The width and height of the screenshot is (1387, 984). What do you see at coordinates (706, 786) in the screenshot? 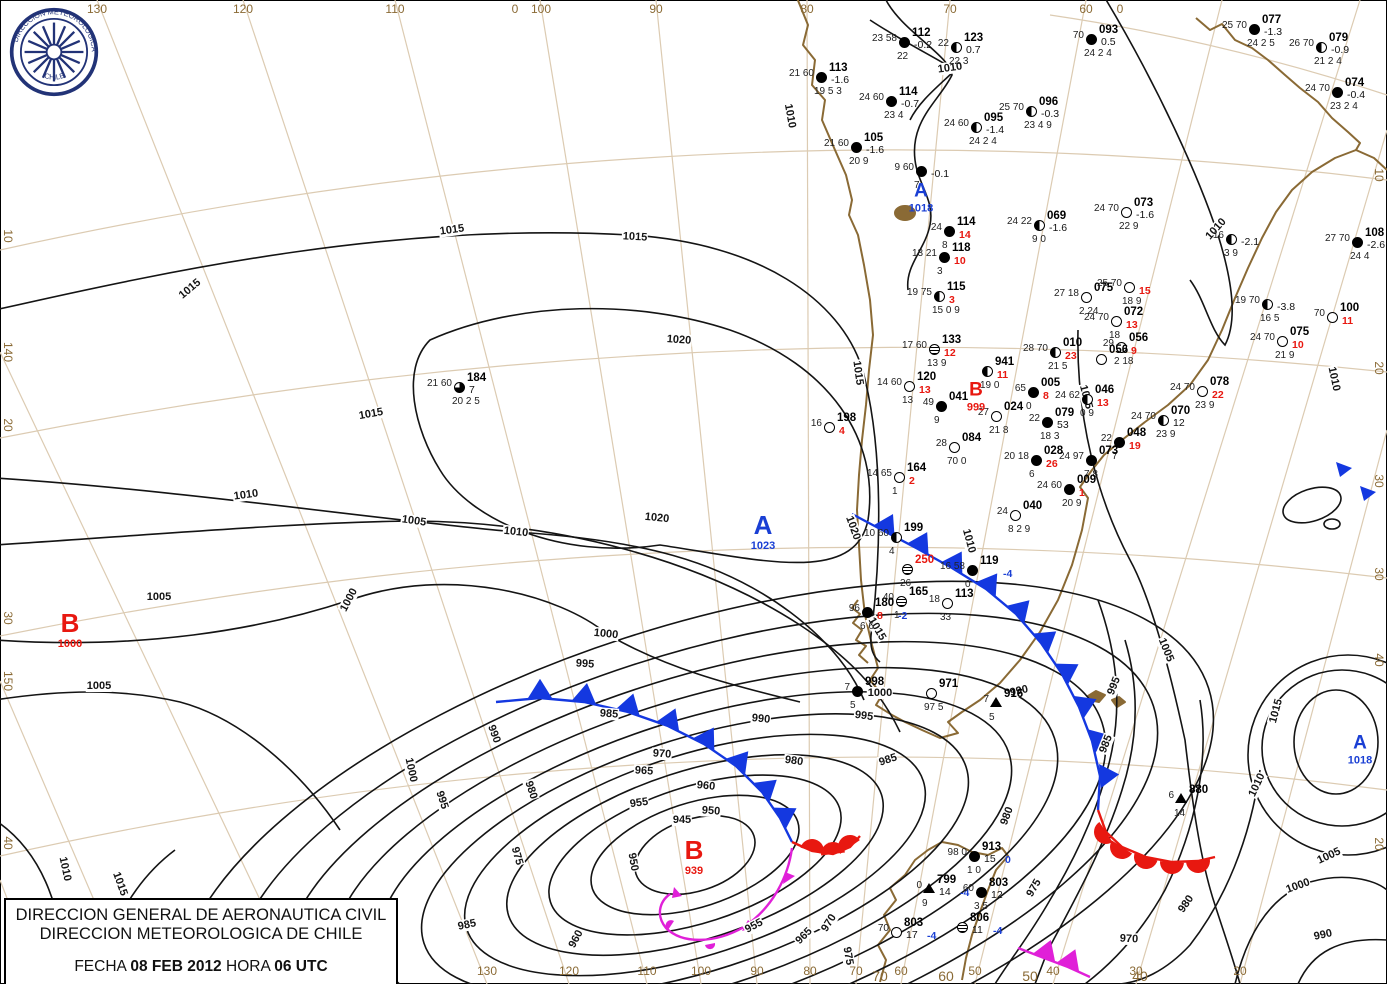
I see `isobar-label: 960` at bounding box center [706, 786].